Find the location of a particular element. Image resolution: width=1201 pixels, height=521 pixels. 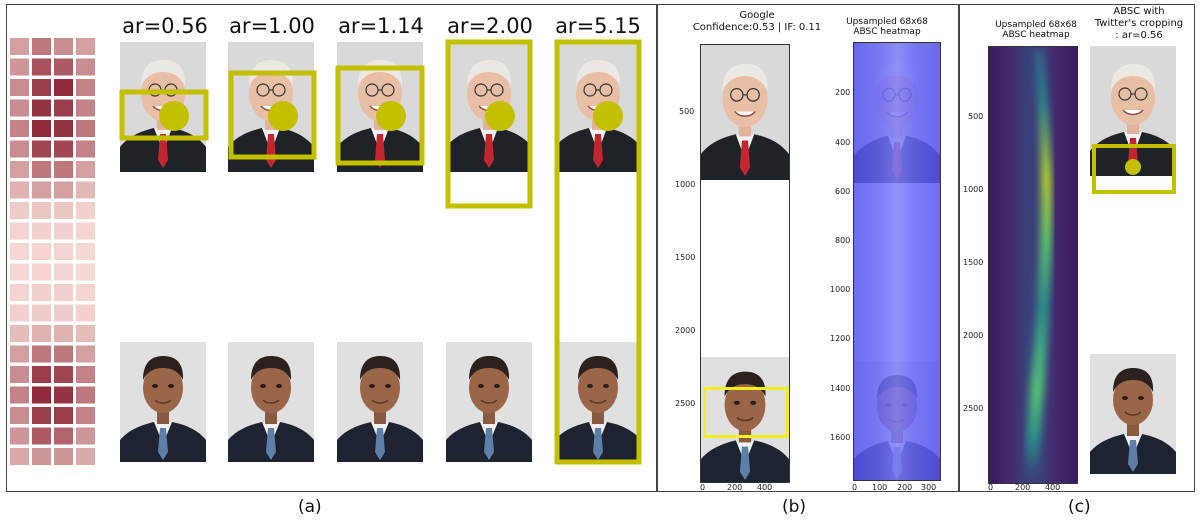

xtick-b2-300: 300 is located at coordinates (929, 487).